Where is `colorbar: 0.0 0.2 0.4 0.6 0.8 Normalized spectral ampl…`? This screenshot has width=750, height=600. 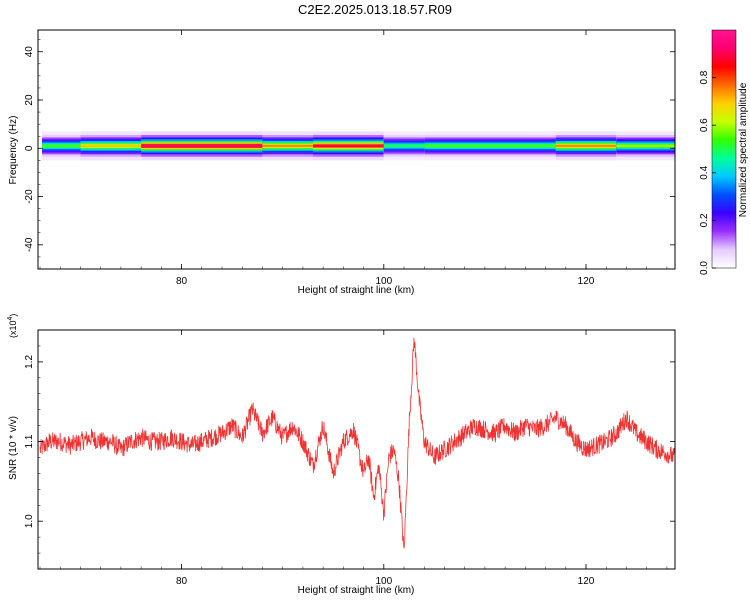 colorbar: 0.0 0.2 0.4 0.6 0.8 Normalized spectral ampl… is located at coordinates (724, 152).